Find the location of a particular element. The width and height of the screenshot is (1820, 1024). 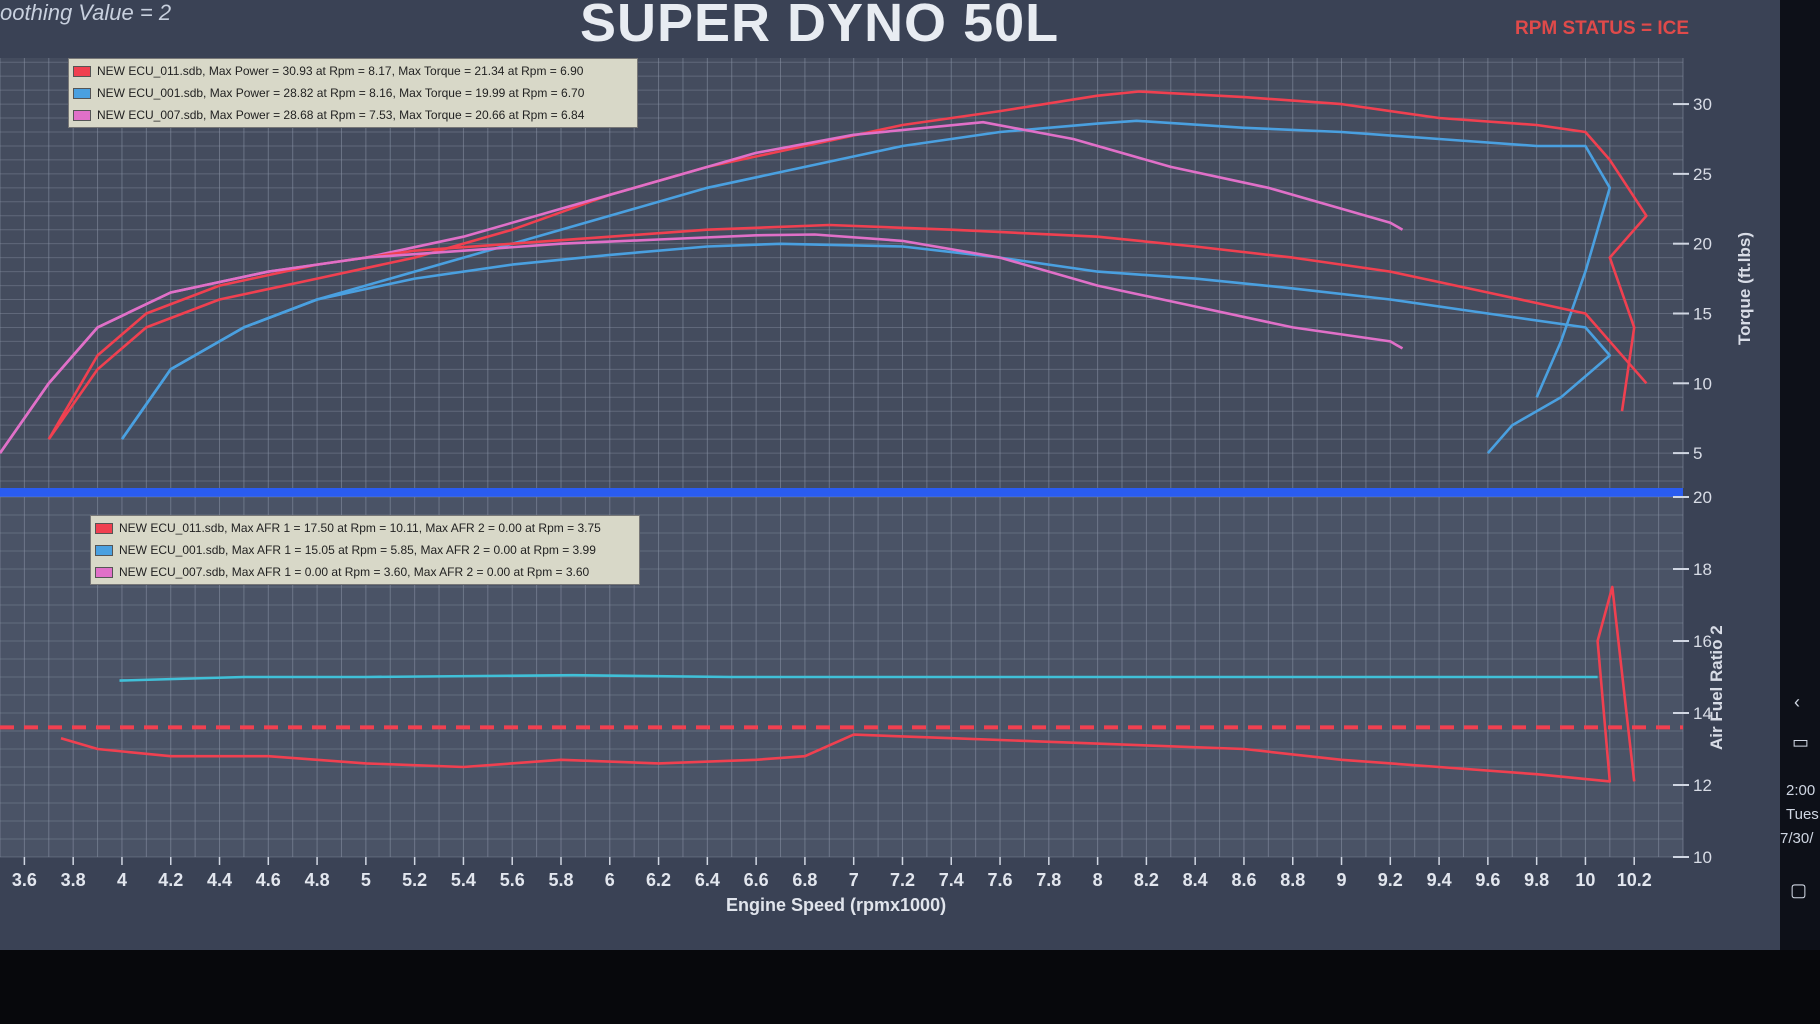

notification-icon: ▢ is located at coordinates (1798, 890).